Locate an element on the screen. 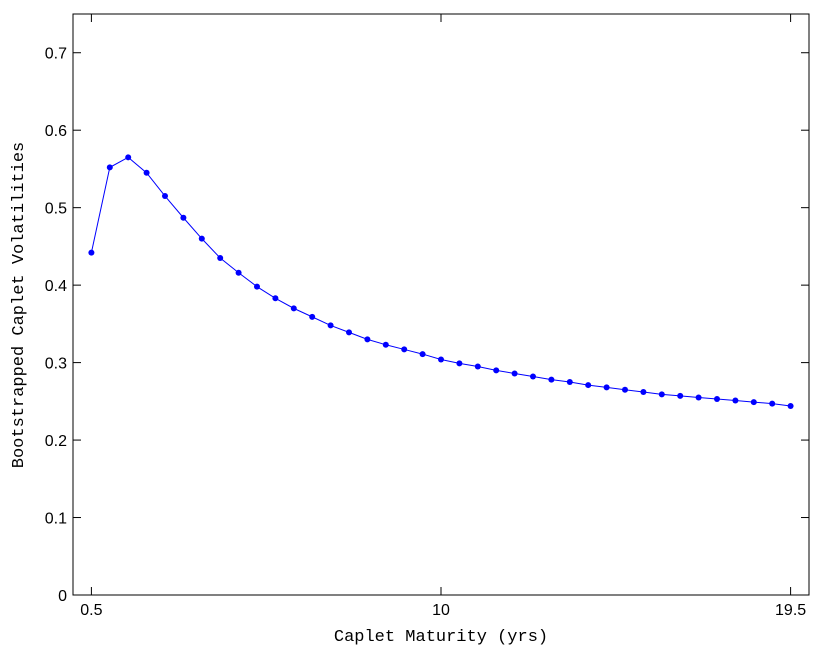 The width and height of the screenshot is (815, 646). y-tick-label: 0 is located at coordinates (62, 596).